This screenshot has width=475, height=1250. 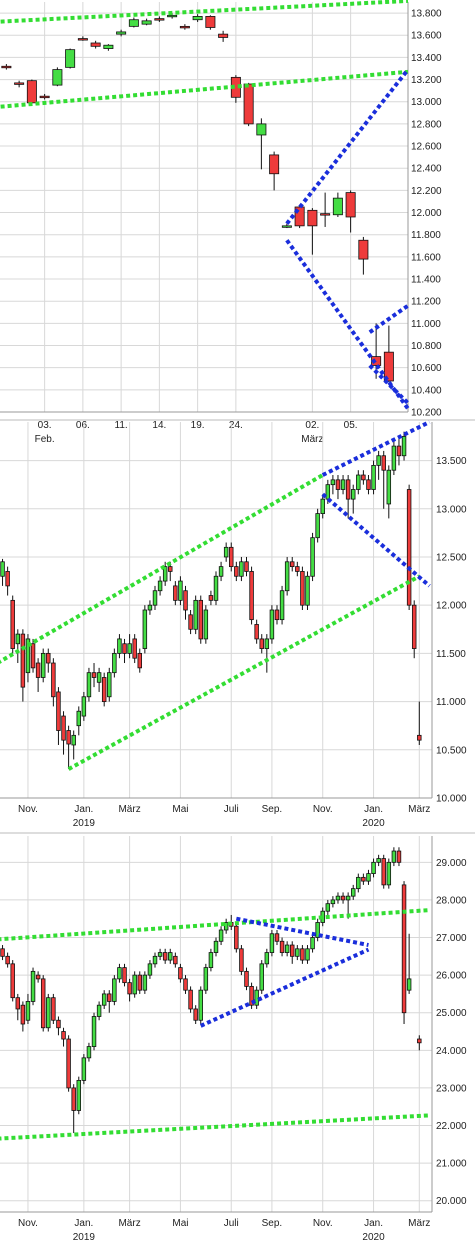 I want to click on y-tick-label: 13.000, so click(x=426, y=102).